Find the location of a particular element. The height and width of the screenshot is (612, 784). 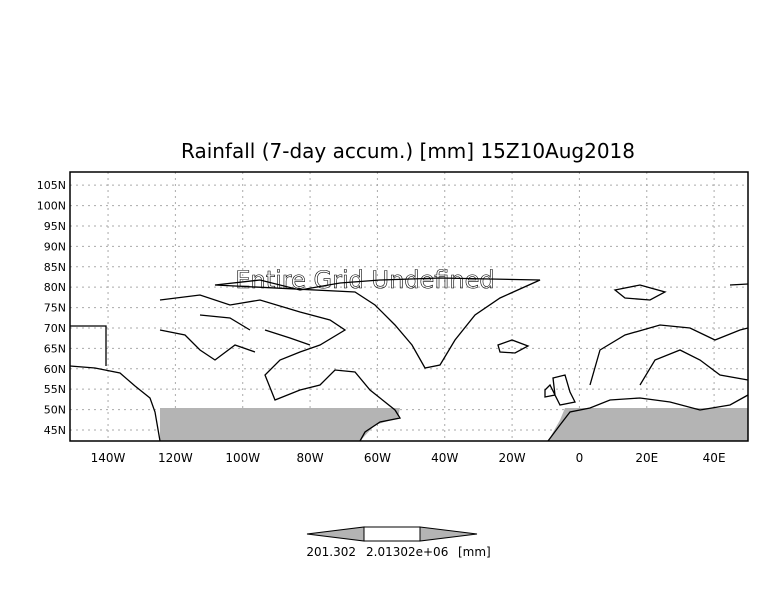

coast-europe is located at coordinates (648, 383).